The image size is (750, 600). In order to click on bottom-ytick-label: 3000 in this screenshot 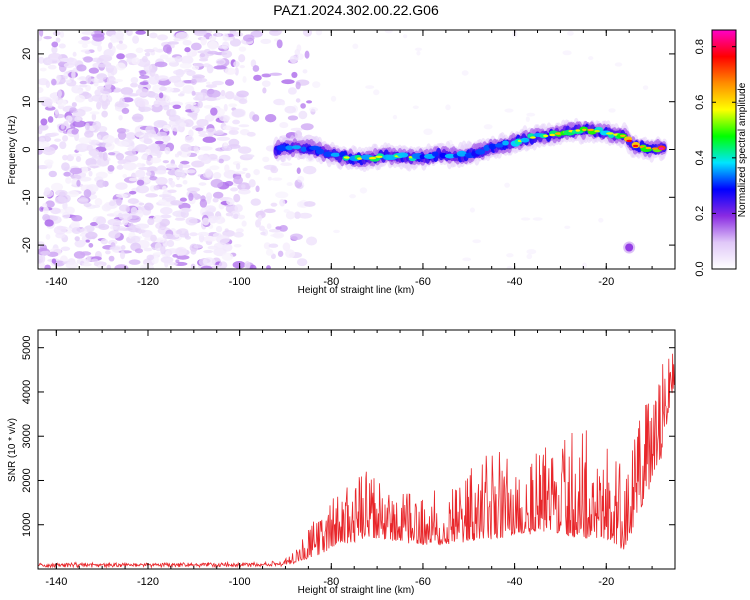, I will do `click(27, 436)`.